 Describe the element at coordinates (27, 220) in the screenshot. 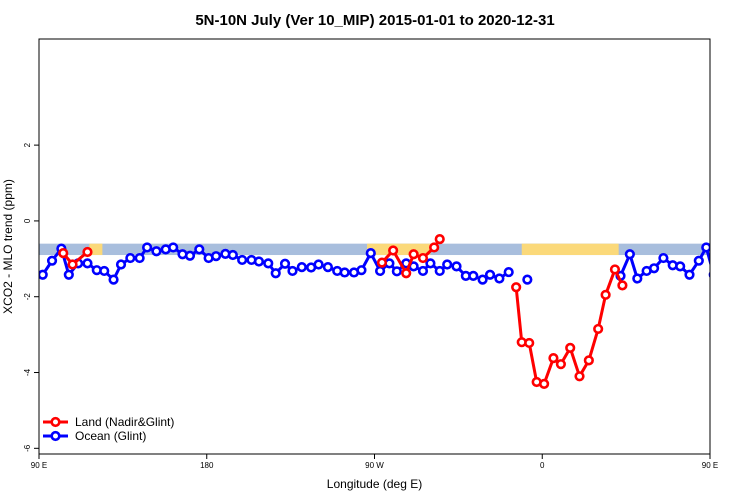

I see `y-tick-label: 0` at that location.